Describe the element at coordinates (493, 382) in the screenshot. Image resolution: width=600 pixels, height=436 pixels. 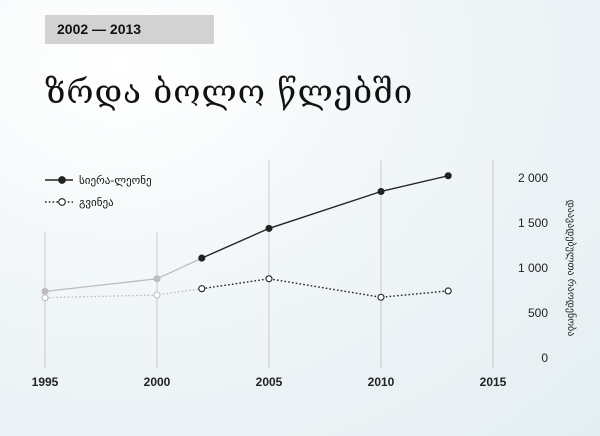
I see `x-tick-label: 2015` at that location.